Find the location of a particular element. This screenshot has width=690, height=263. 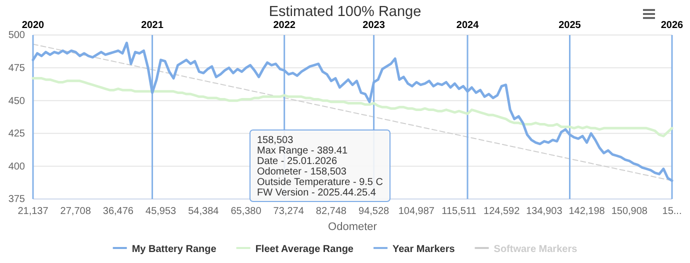

x-tick-label: 104,987 is located at coordinates (416, 212).